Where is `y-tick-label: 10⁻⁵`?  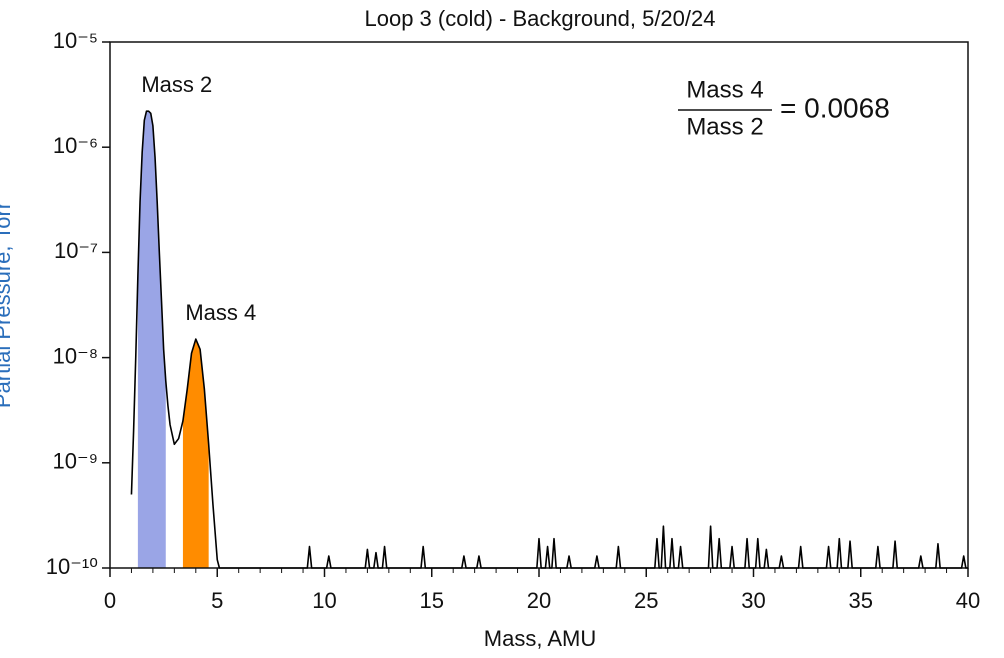
y-tick-label: 10⁻⁵ is located at coordinates (75, 40).